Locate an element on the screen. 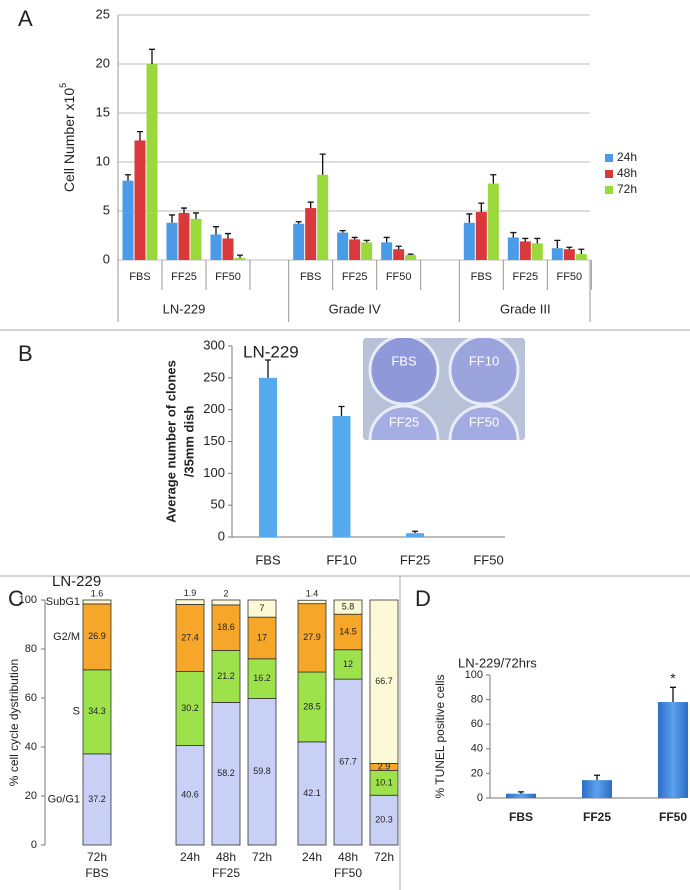 This screenshot has width=690, height=890. x-tick-label: FF10 is located at coordinates (341, 559).